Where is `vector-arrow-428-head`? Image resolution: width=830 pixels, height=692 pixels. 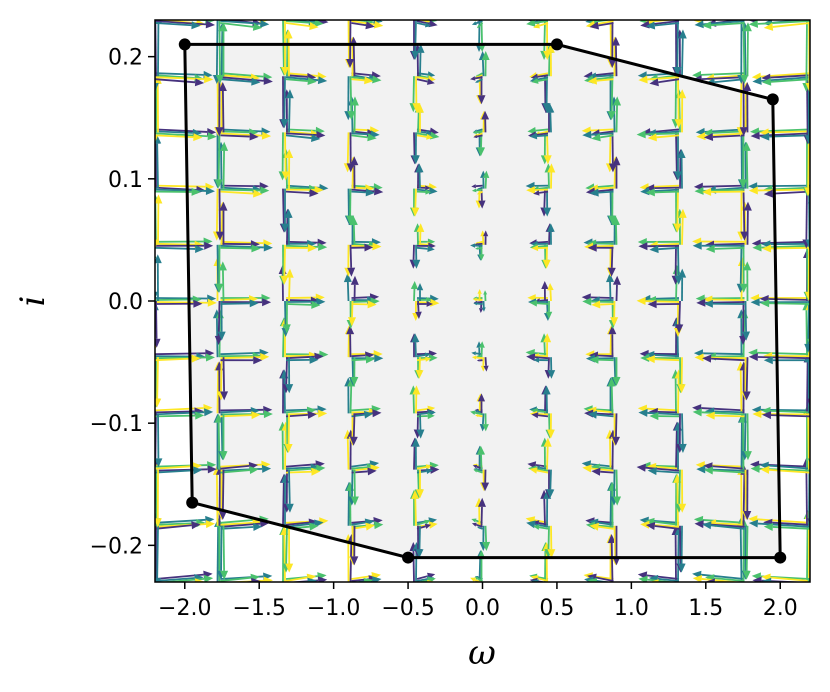
vector-arrow-428-head is located at coordinates (699, 357).